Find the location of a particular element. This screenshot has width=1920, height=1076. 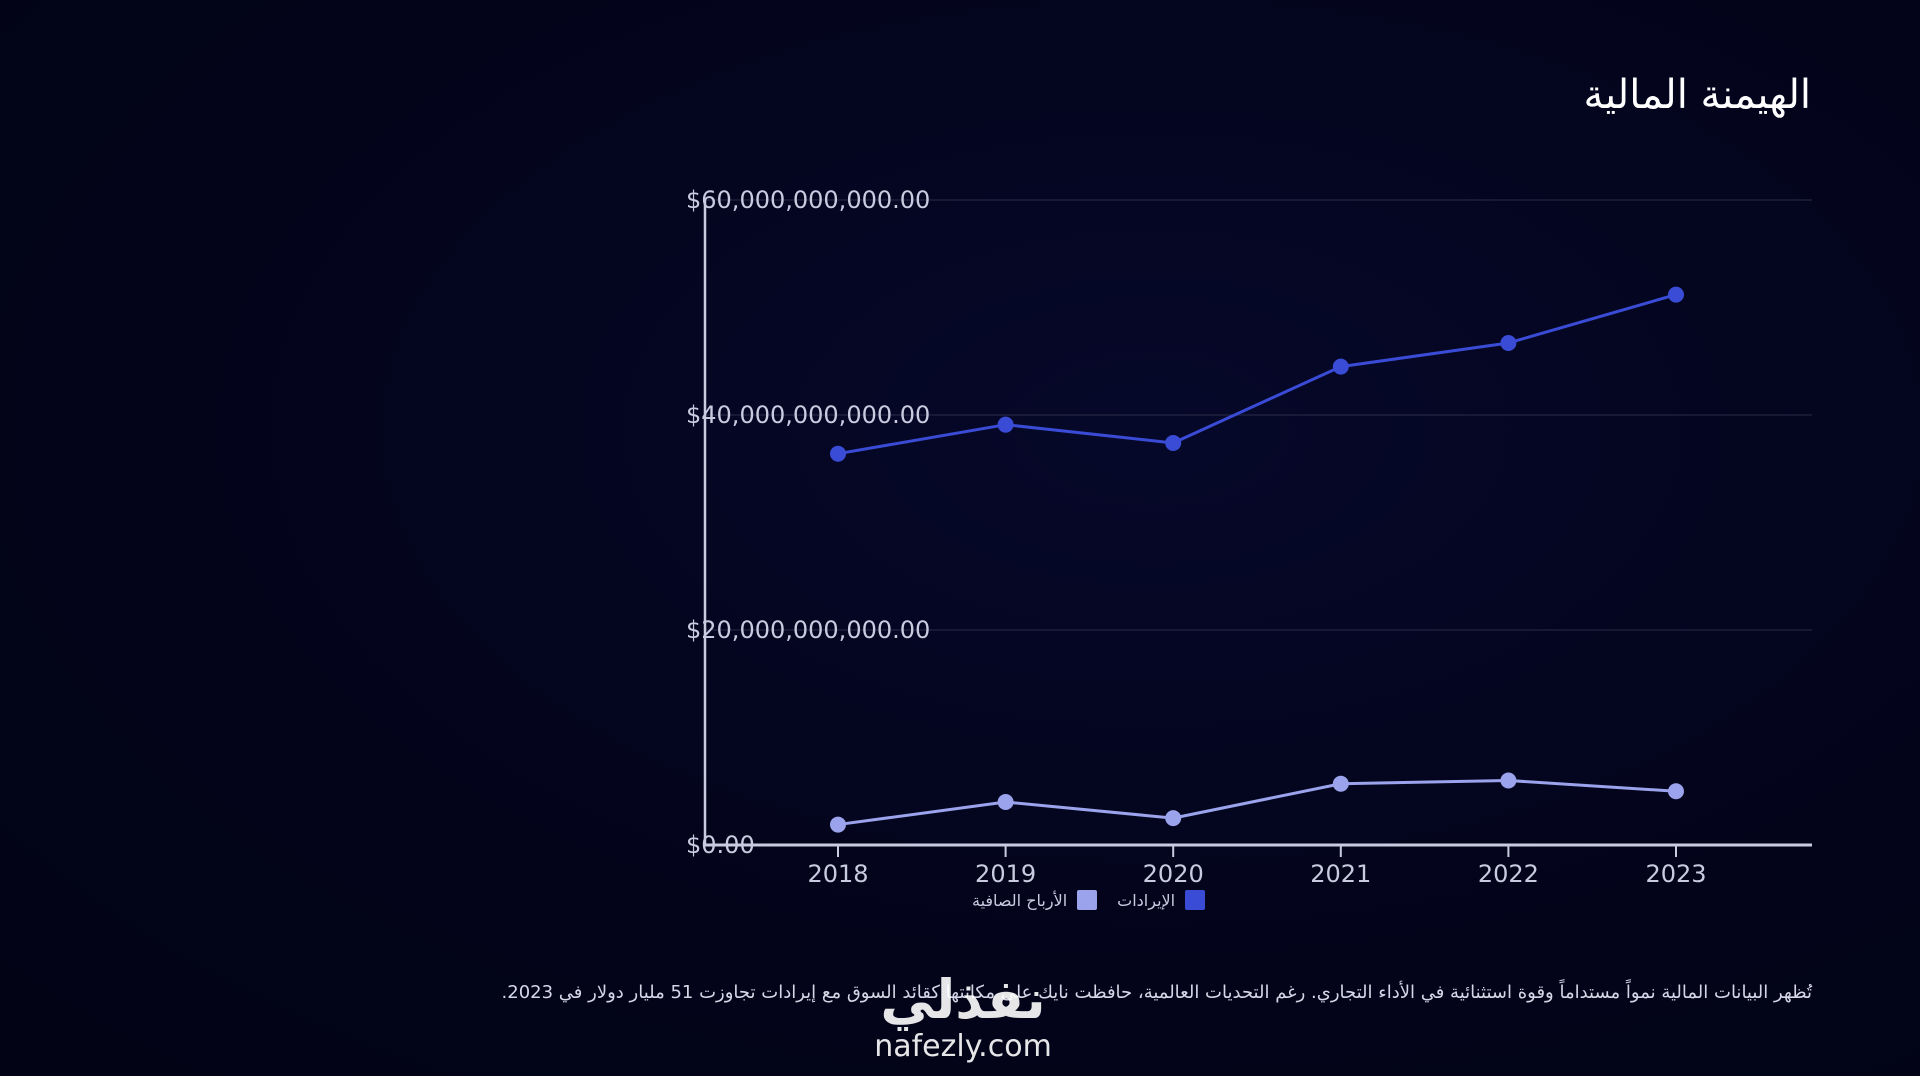

chart-legend: الإيرادات الأرباح الصافية is located at coordinates (1083, 900).